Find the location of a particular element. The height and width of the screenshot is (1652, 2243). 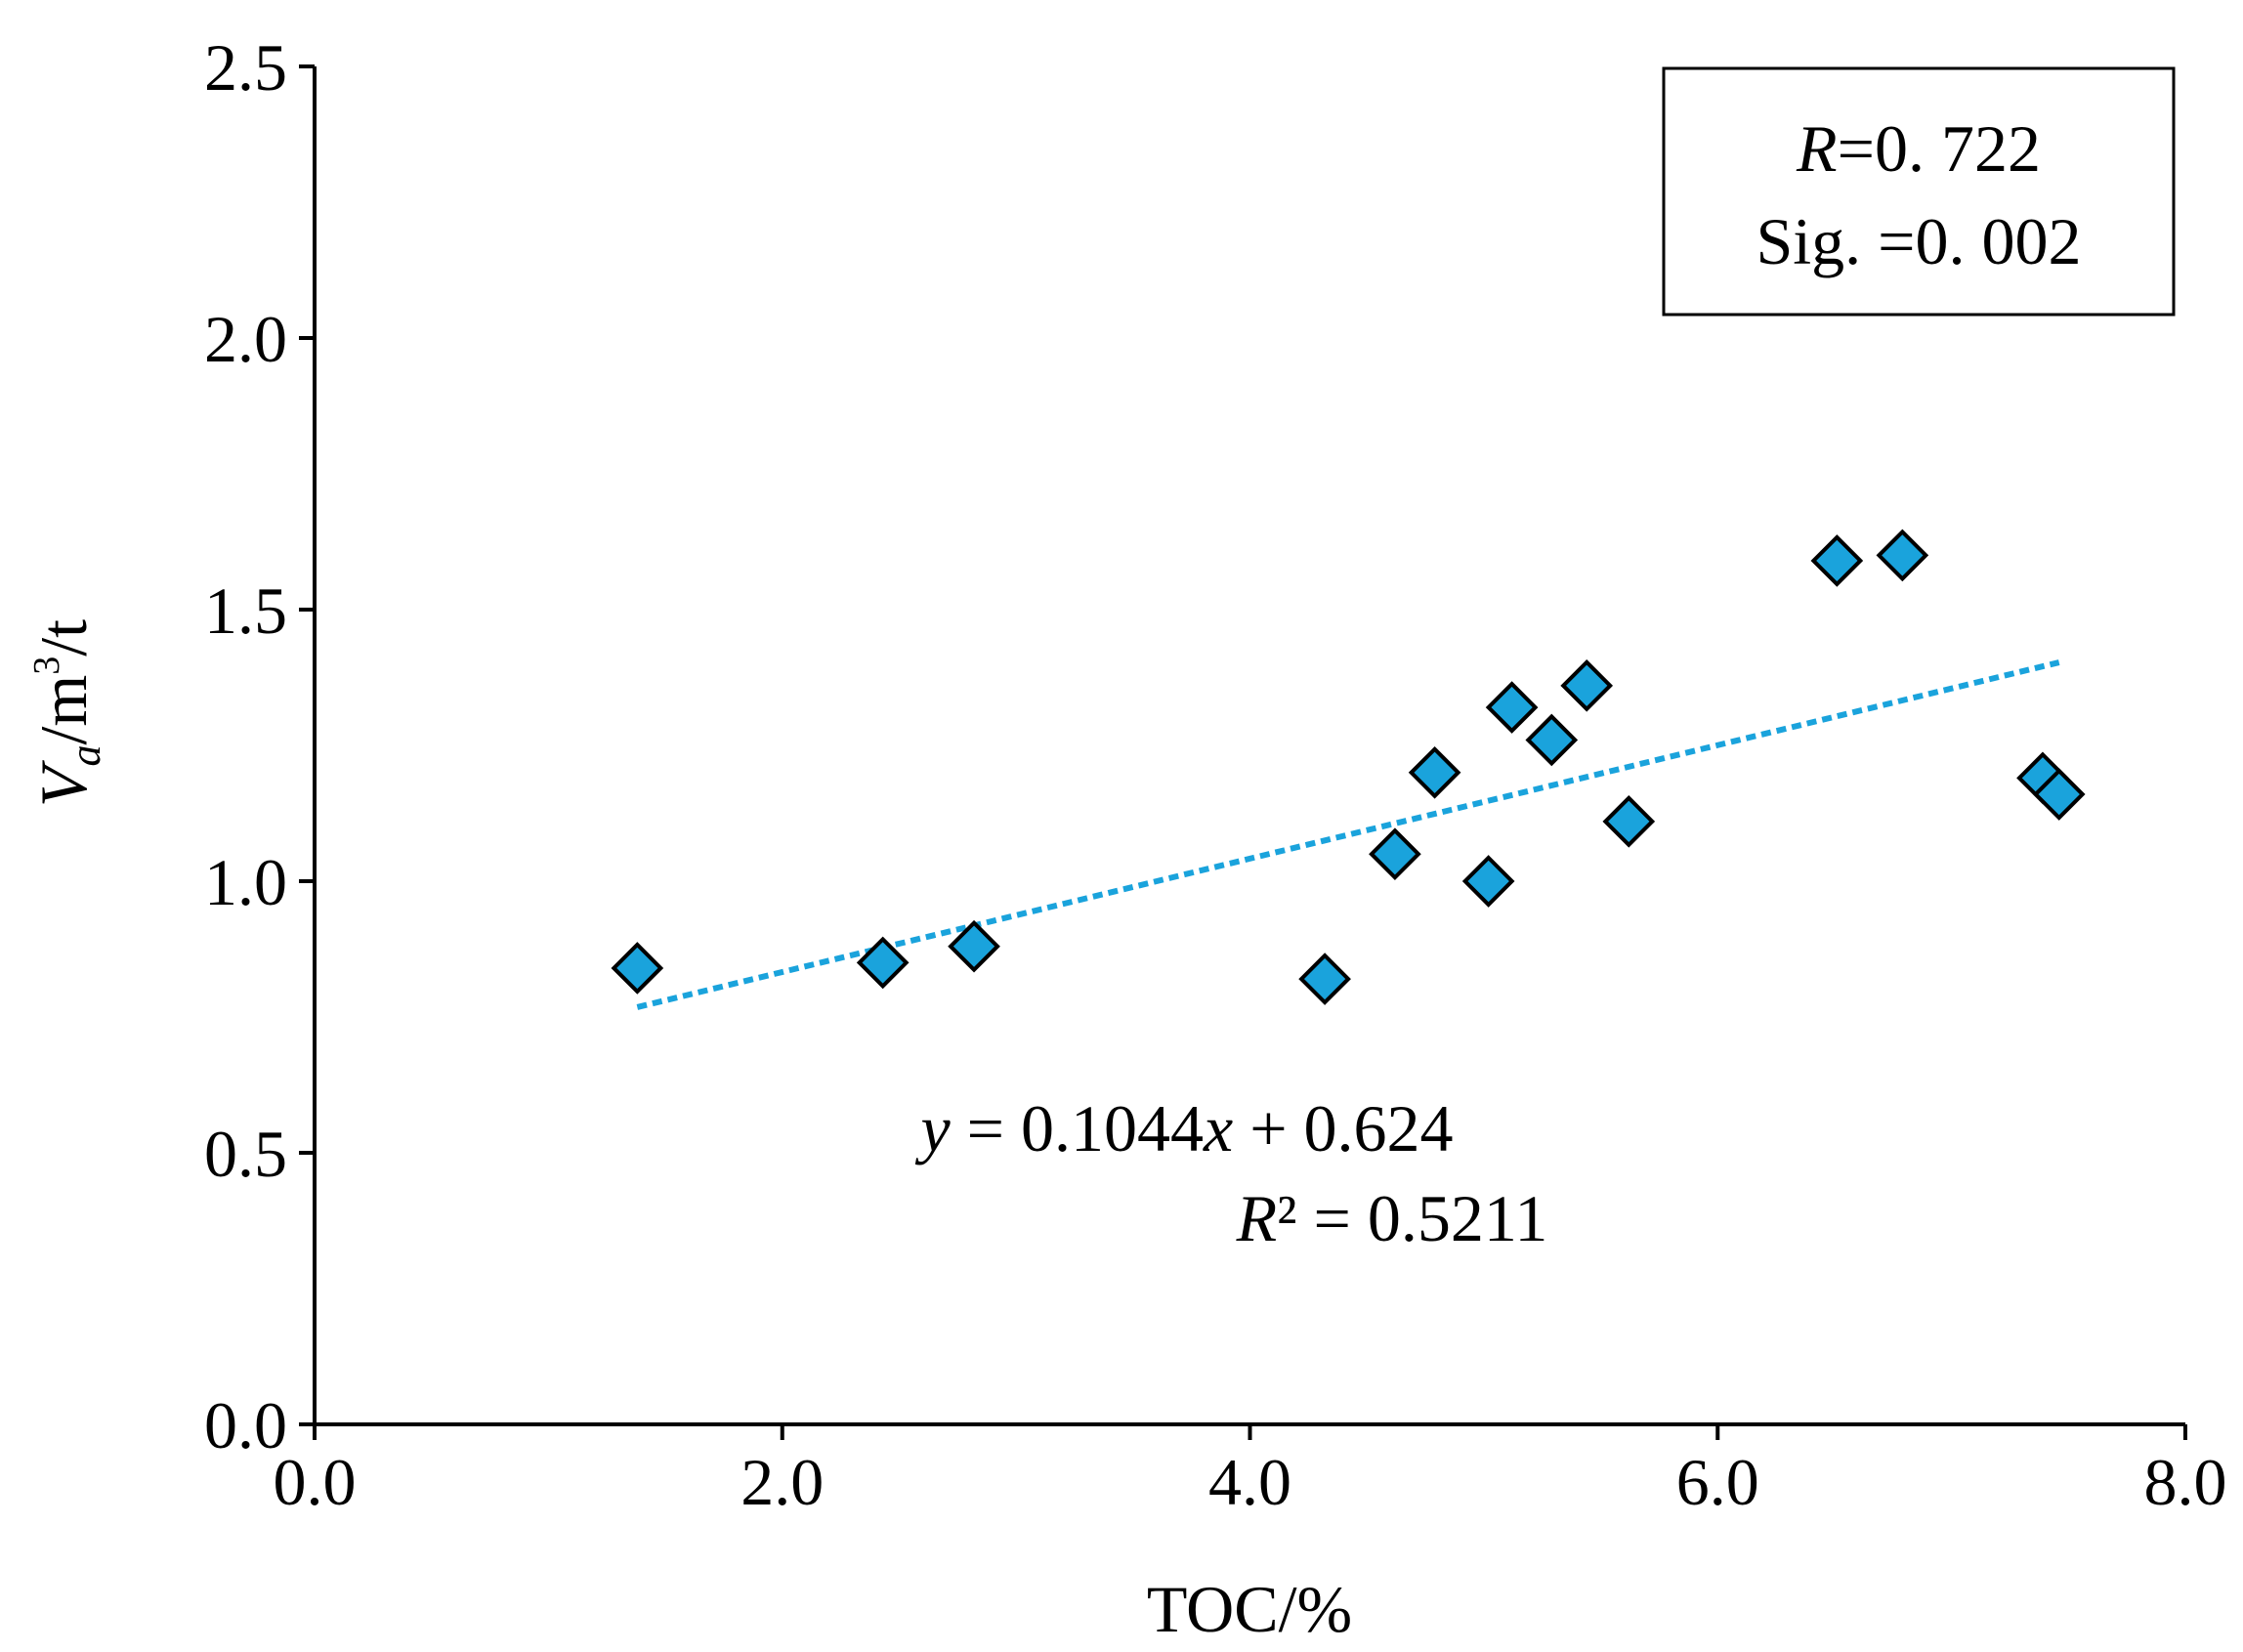

y-tick-label: 0.0 is located at coordinates (245, 1425).